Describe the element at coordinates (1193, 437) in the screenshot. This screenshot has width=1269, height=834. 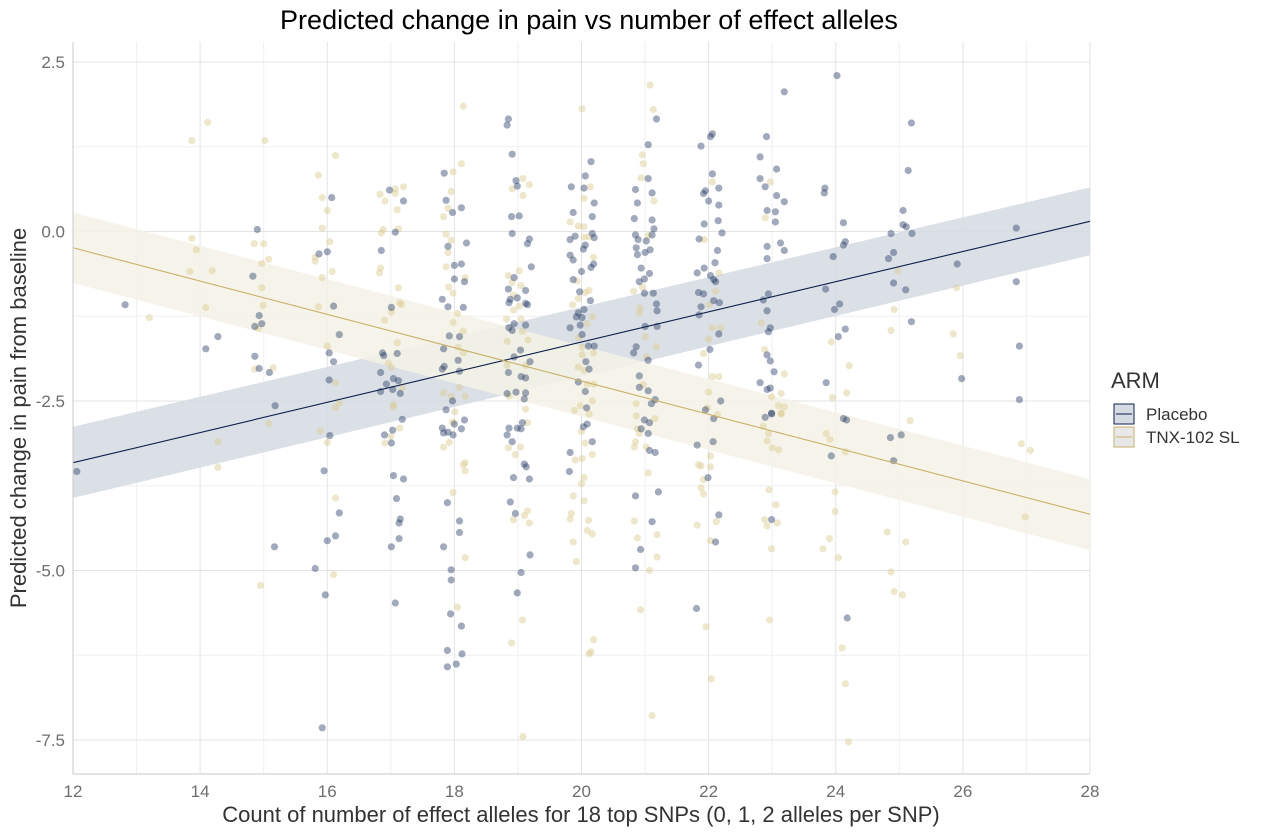
I see `legend-label-tnx: TNX-102 SL` at that location.